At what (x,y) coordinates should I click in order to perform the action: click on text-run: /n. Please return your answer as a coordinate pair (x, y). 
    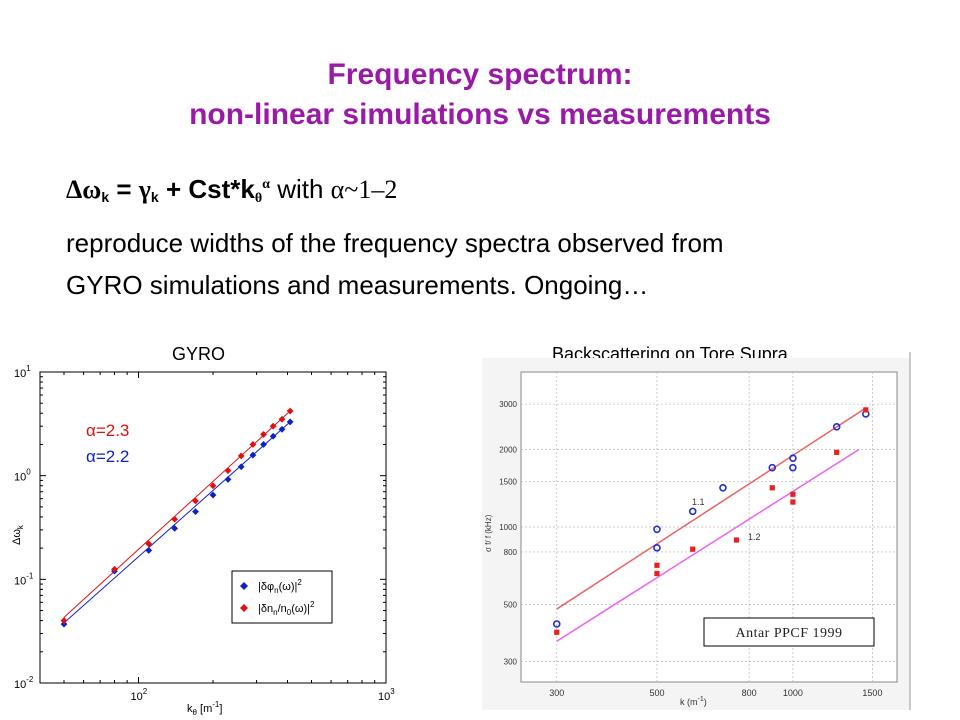
    Looking at the image, I should click on (282, 609).